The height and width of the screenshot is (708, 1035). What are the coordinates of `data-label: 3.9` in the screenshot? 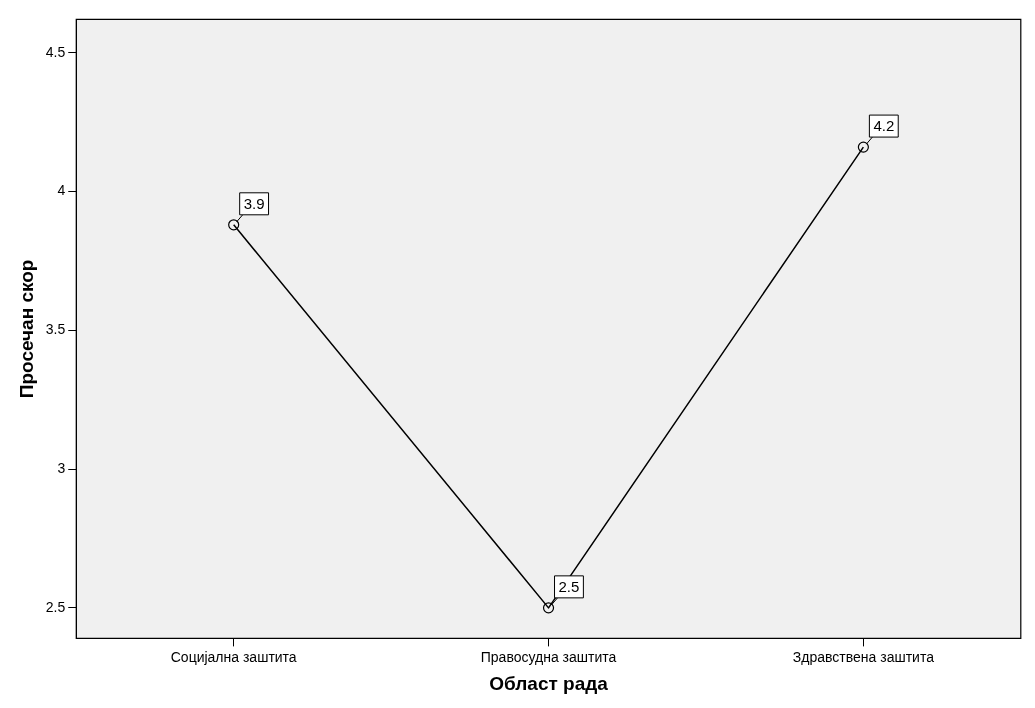 It's located at (254, 203).